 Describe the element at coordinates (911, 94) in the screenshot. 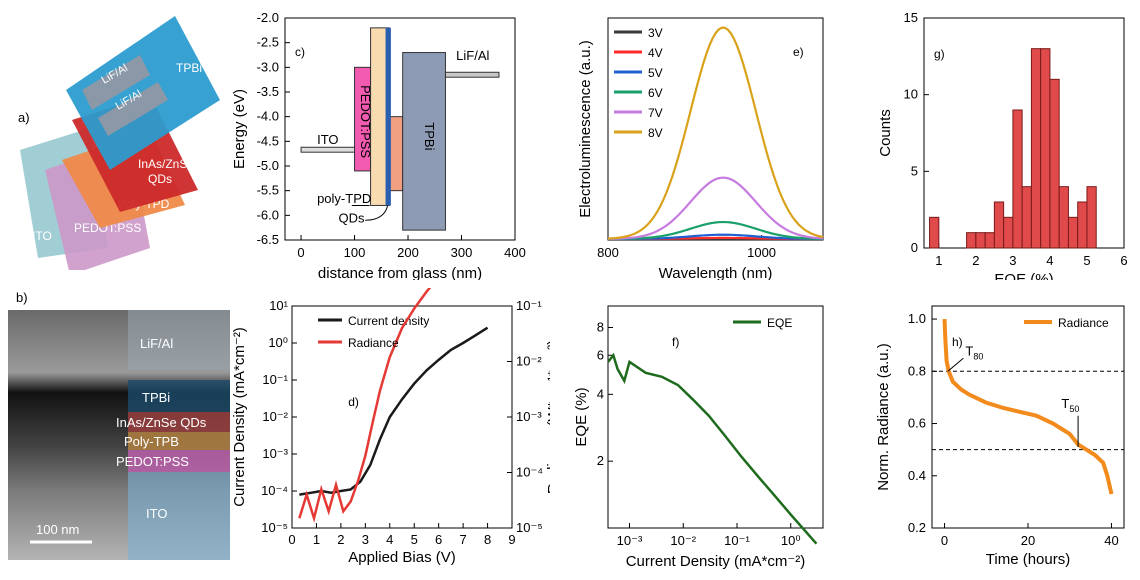

I see `g-ytick-label: 10` at that location.